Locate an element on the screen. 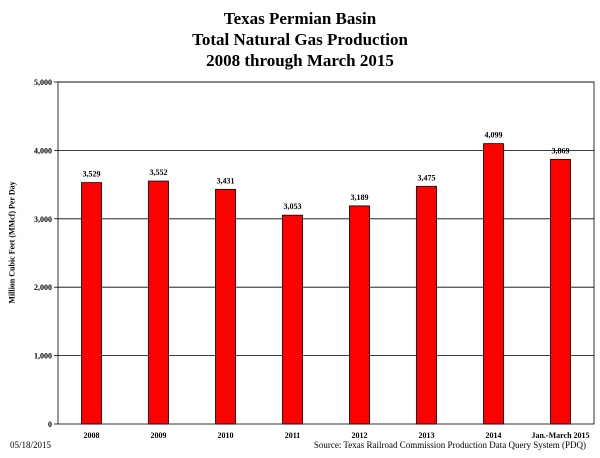  chart-title-line-1: Texas Permian Basin is located at coordinates (300, 18).